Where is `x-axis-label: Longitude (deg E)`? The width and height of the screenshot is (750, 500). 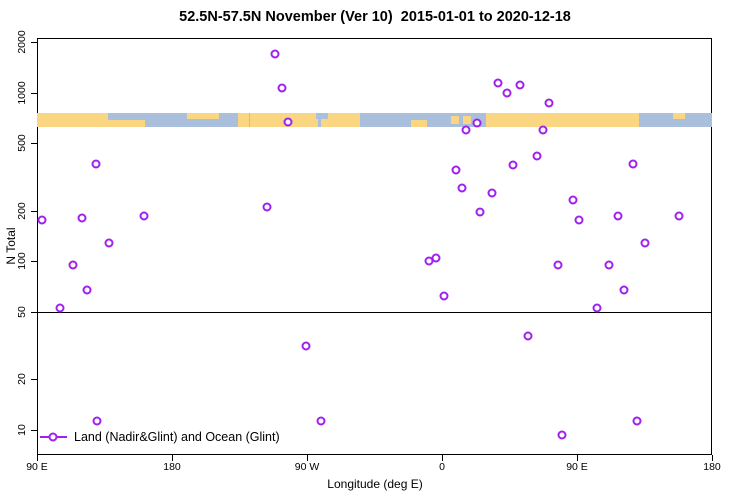
x-axis-label: Longitude (deg E) is located at coordinates (375, 484).